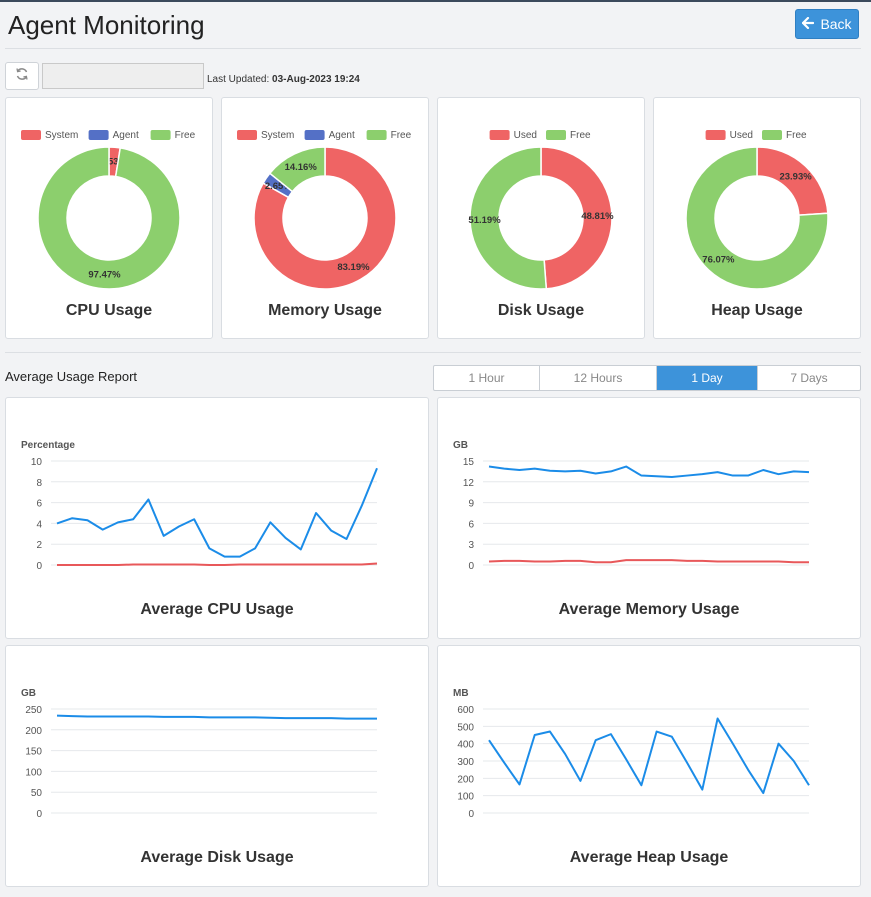 This screenshot has width=871, height=897. I want to click on date-range-input, so click(123, 76).